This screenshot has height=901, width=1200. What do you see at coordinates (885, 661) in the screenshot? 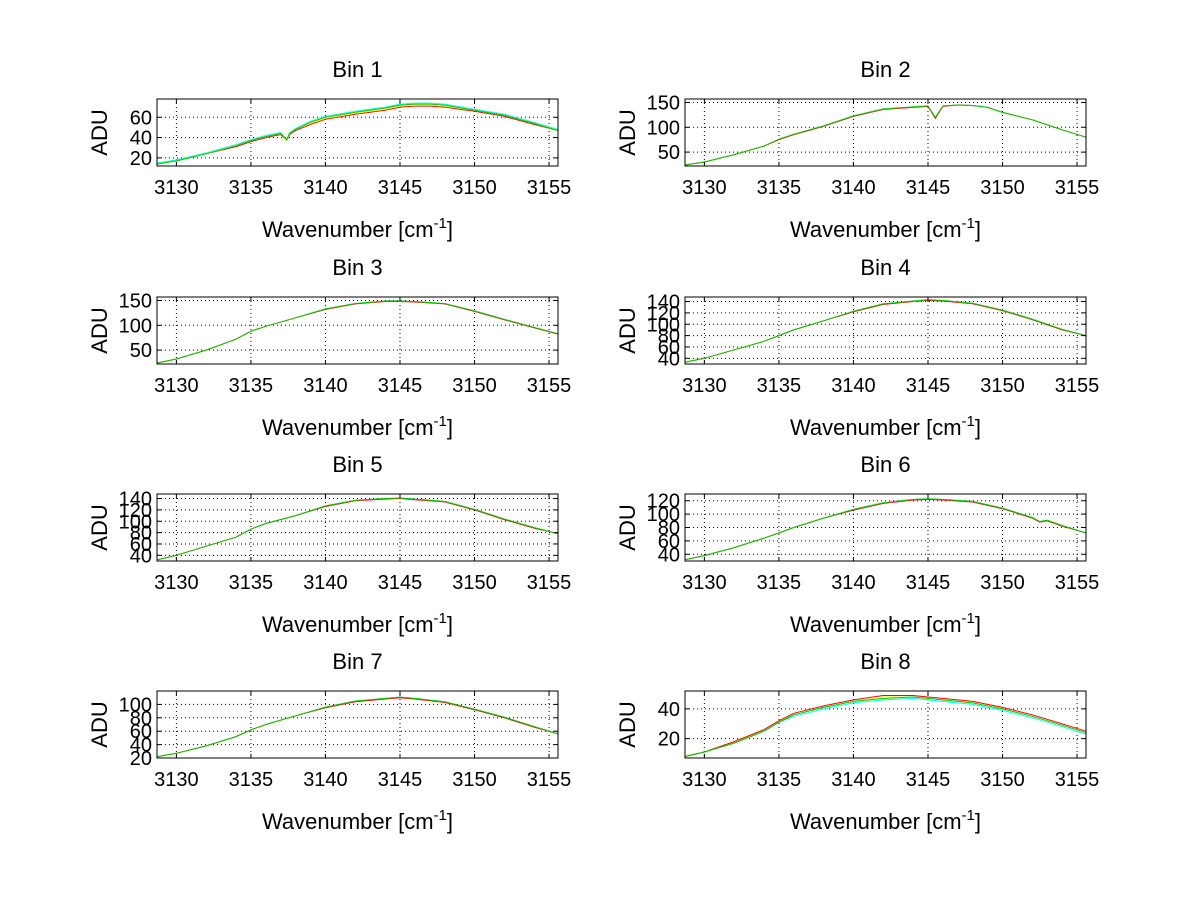
I see `subplot-title: Bin 8` at bounding box center [885, 661].